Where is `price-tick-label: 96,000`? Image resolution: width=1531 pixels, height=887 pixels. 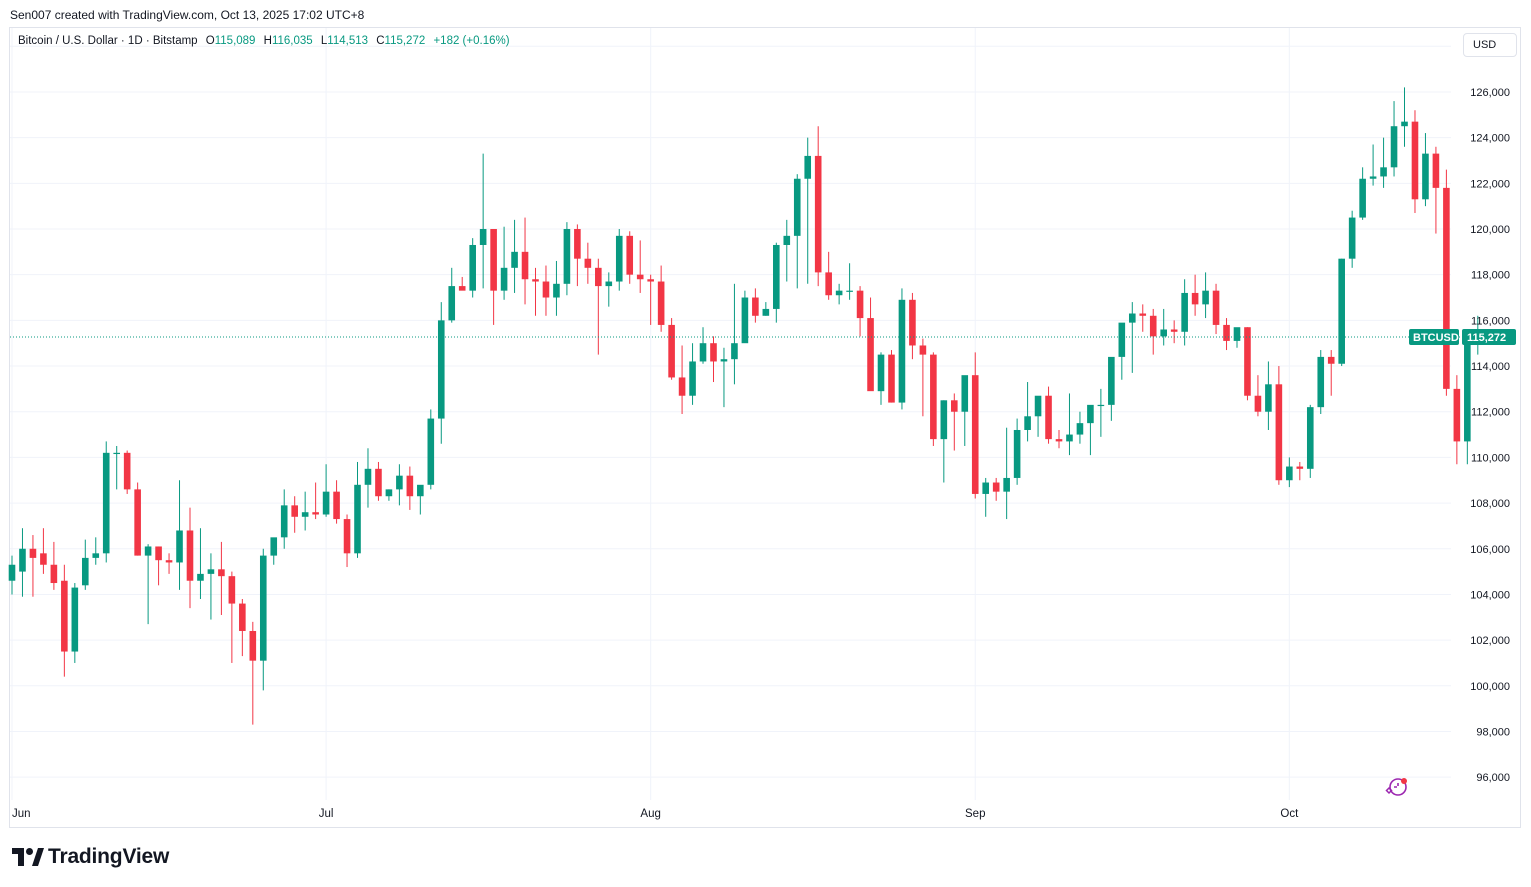 price-tick-label: 96,000 is located at coordinates (1493, 778).